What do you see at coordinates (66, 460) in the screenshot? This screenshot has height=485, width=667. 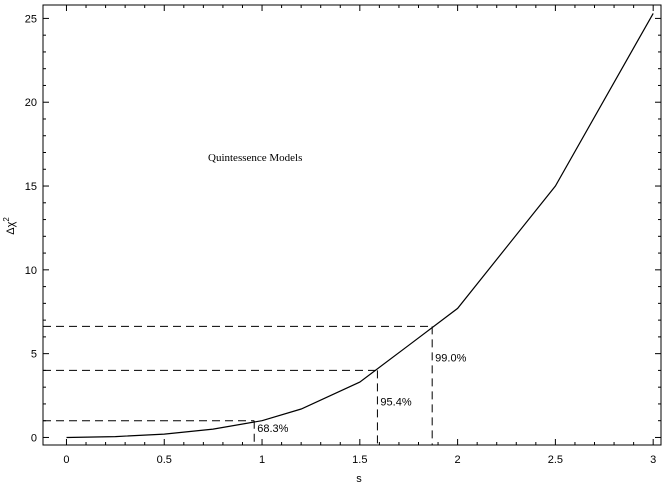 I see `x-tick-label: 0` at bounding box center [66, 460].